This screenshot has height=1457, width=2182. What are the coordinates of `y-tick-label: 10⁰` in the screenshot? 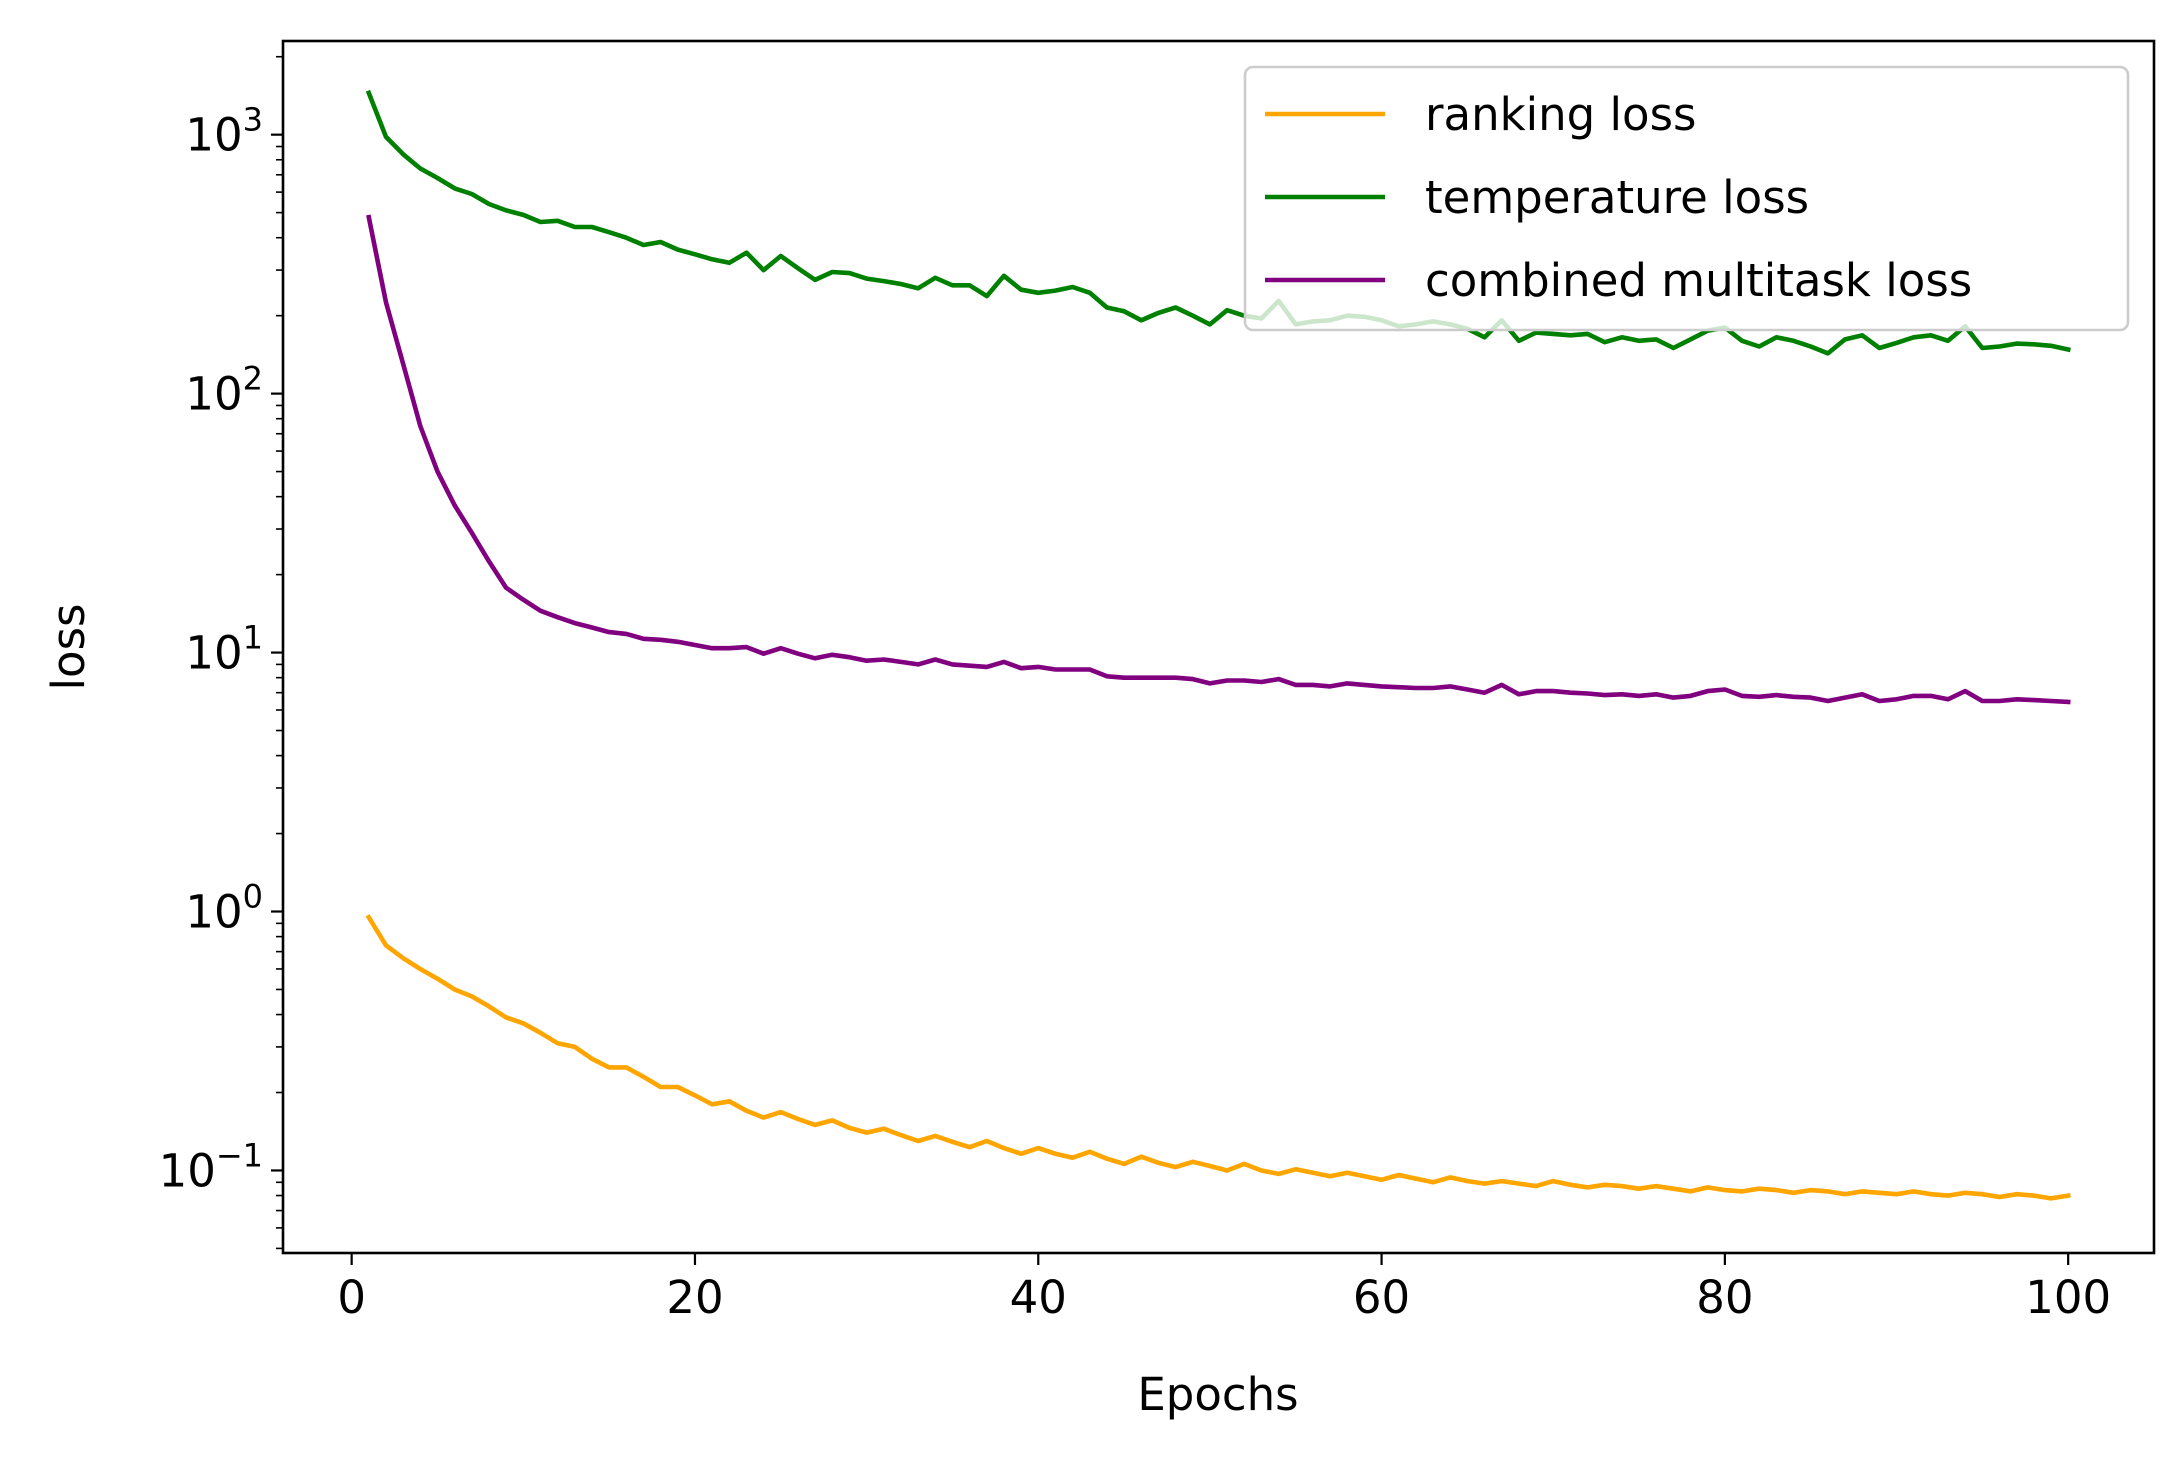 It's located at (224, 908).